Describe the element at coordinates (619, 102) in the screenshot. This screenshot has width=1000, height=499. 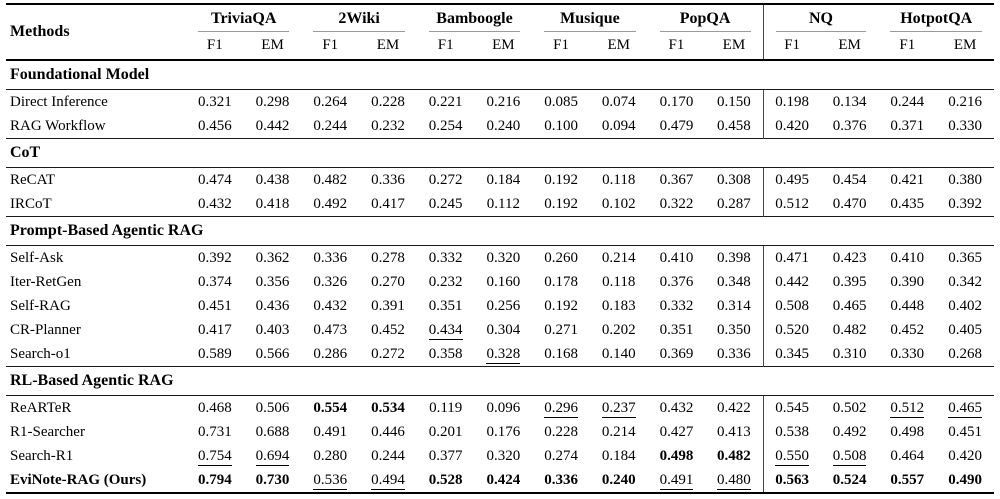
I see `metric-value-cell: 0.074` at that location.